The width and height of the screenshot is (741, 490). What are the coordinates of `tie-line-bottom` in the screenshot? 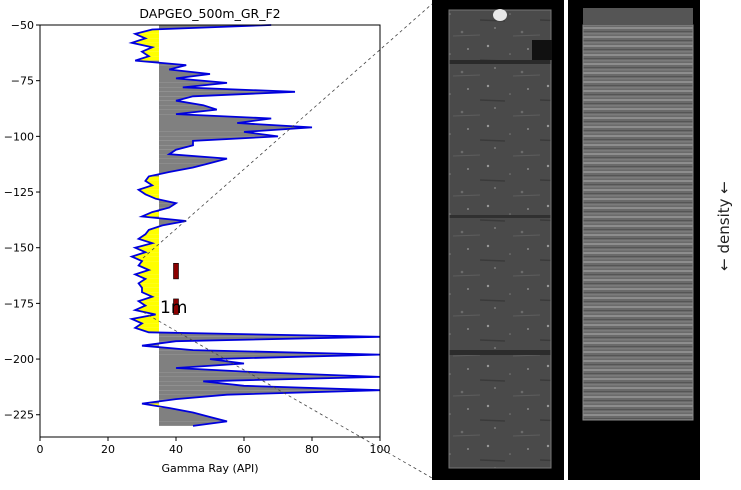 It's located at (287, 395).